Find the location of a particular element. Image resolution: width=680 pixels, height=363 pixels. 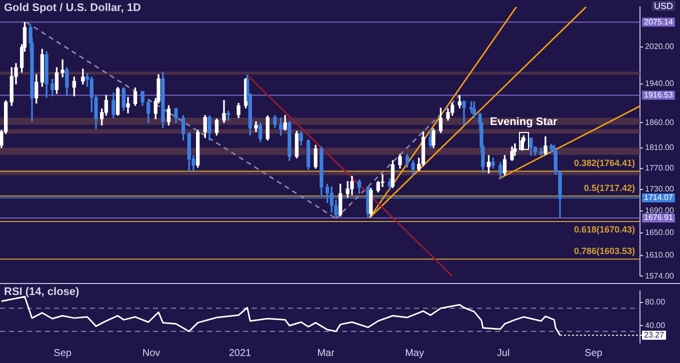

annotation: 23.27 is located at coordinates (654, 335).